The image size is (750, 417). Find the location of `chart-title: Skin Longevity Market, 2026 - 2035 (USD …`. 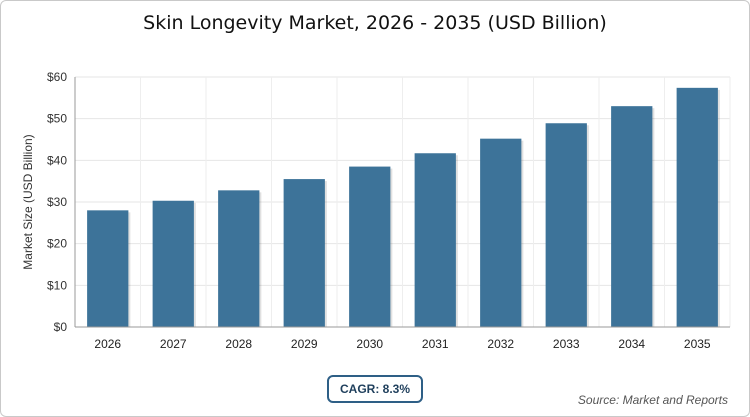

chart-title: Skin Longevity Market, 2026 - 2035 (USD … is located at coordinates (375, 23).